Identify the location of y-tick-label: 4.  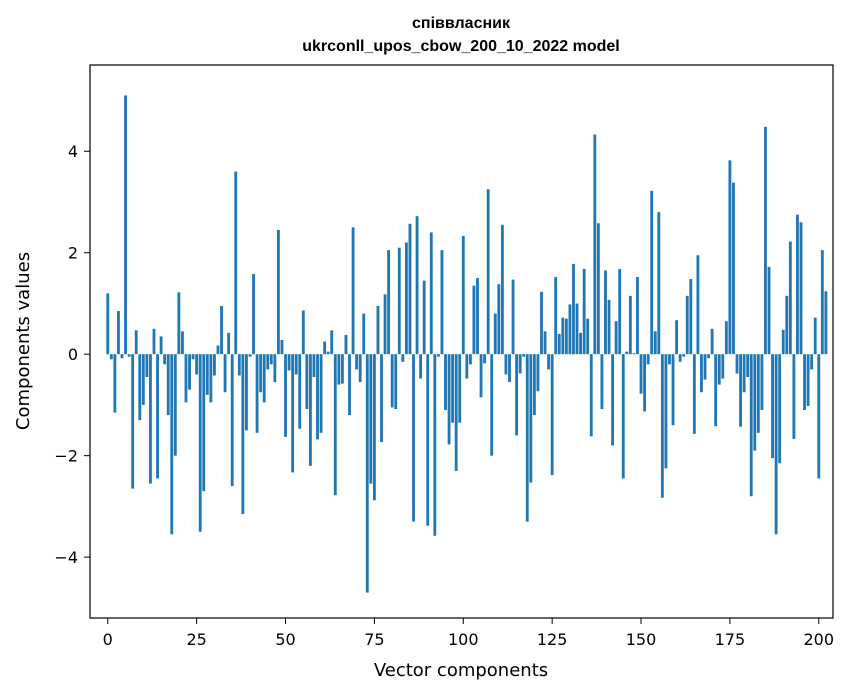
(73, 151).